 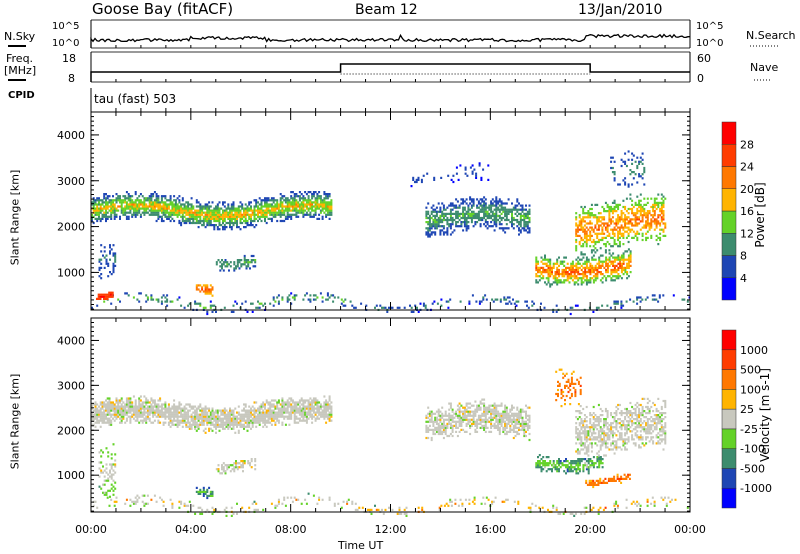 What do you see at coordinates (704, 58) in the screenshot?
I see `nave-top-tick: 60` at bounding box center [704, 58].